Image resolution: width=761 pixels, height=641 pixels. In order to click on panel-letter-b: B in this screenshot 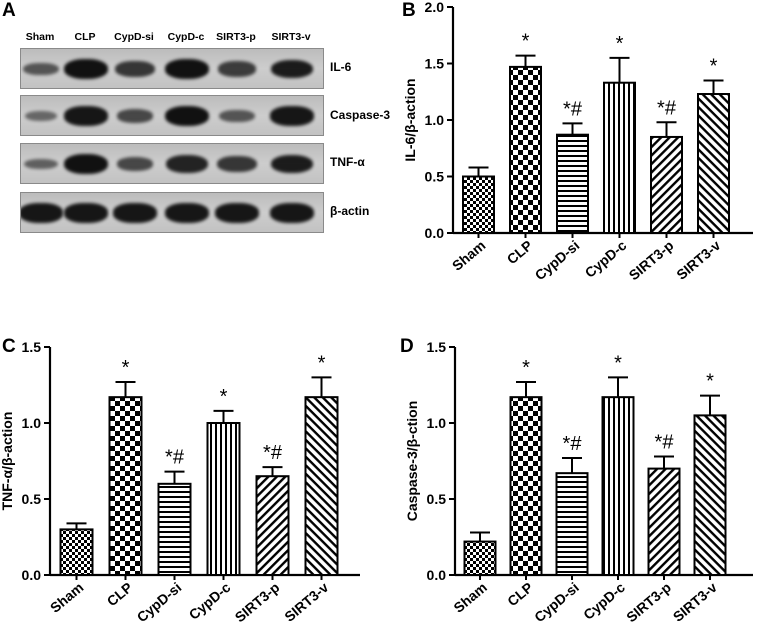, I will do `click(409, 10)`.